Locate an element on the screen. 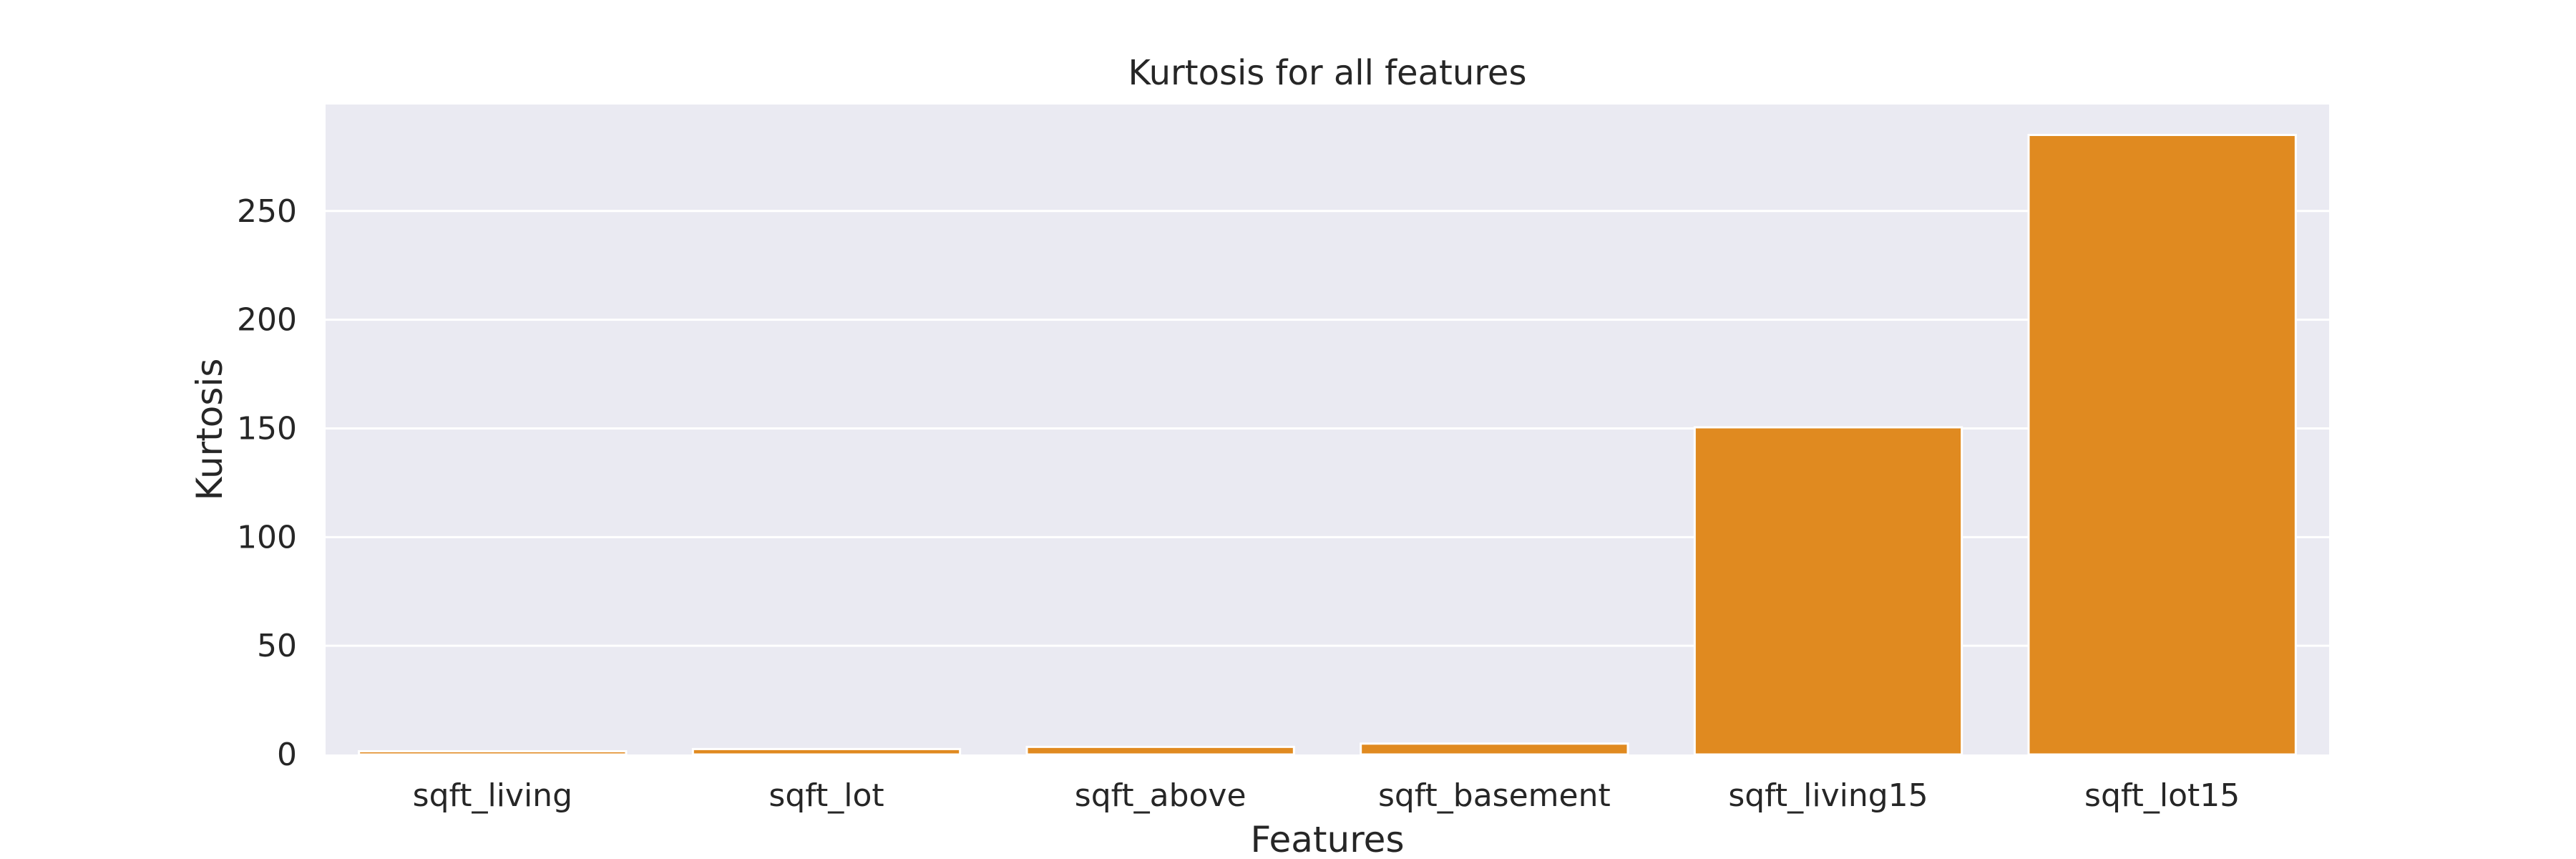 This screenshot has height=859, width=2576. y-tick-label-0: 0 is located at coordinates (287, 755).